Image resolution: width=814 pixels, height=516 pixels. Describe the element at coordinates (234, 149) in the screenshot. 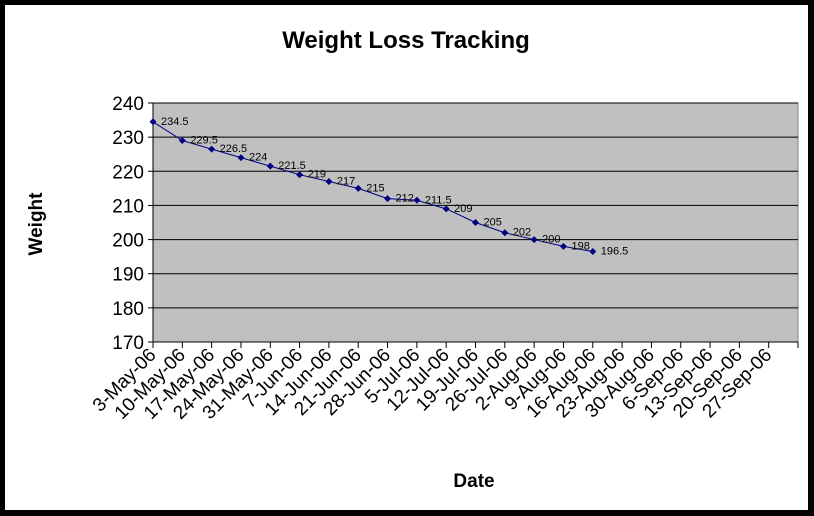

I see `data-label: 226.5` at that location.